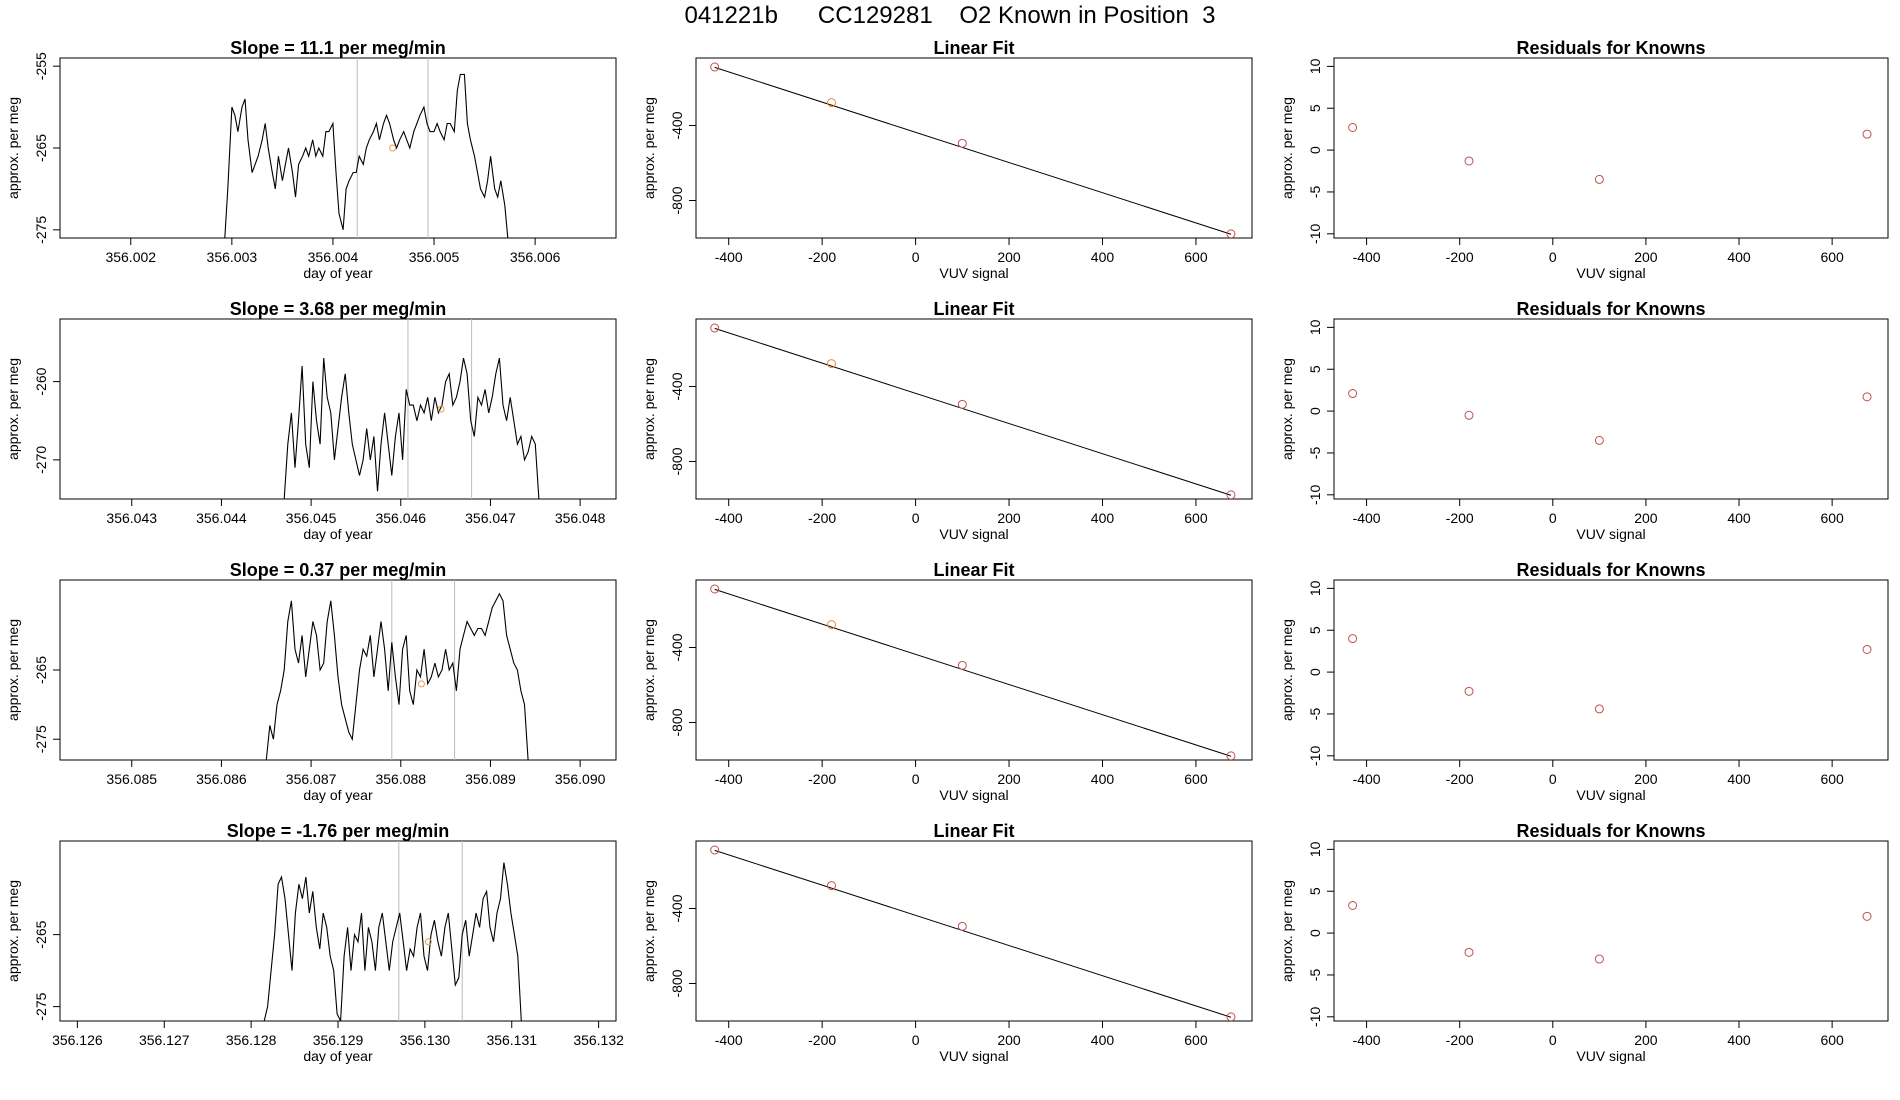 This screenshot has height=1100, width=1900. What do you see at coordinates (393, 148) in the screenshot?
I see `known-marker` at bounding box center [393, 148].